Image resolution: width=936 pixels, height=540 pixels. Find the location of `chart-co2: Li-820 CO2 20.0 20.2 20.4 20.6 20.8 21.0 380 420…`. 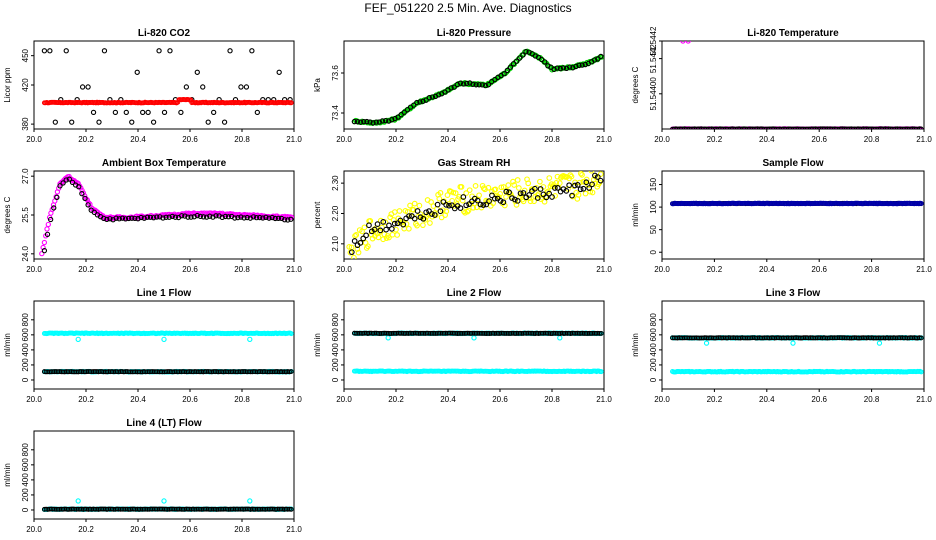

chart-co2: Li-820 CO2 20.0 20.2 20.4 20.6 20.8 21.0 380 420… is located at coordinates (152, 86).